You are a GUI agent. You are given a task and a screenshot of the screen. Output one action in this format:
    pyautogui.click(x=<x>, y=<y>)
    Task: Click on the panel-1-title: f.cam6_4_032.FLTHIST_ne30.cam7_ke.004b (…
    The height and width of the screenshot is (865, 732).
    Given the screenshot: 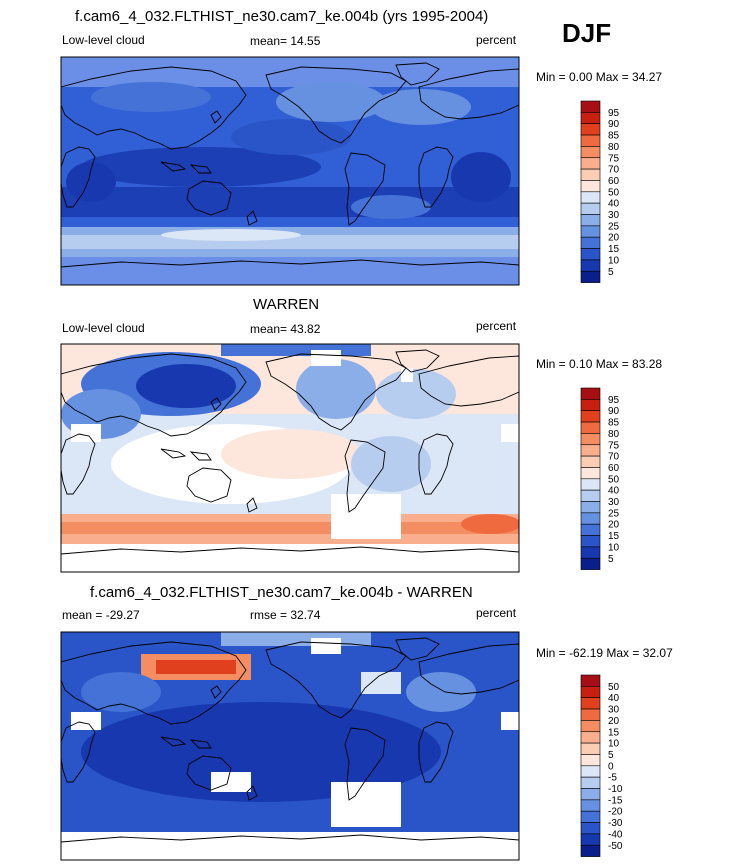 What is the action you would take?
    pyautogui.click(x=282, y=16)
    